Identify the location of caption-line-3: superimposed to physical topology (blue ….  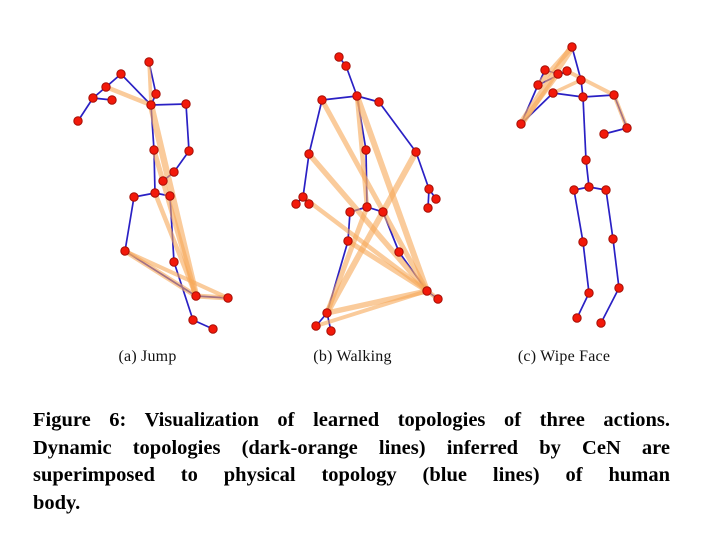
(351, 475).